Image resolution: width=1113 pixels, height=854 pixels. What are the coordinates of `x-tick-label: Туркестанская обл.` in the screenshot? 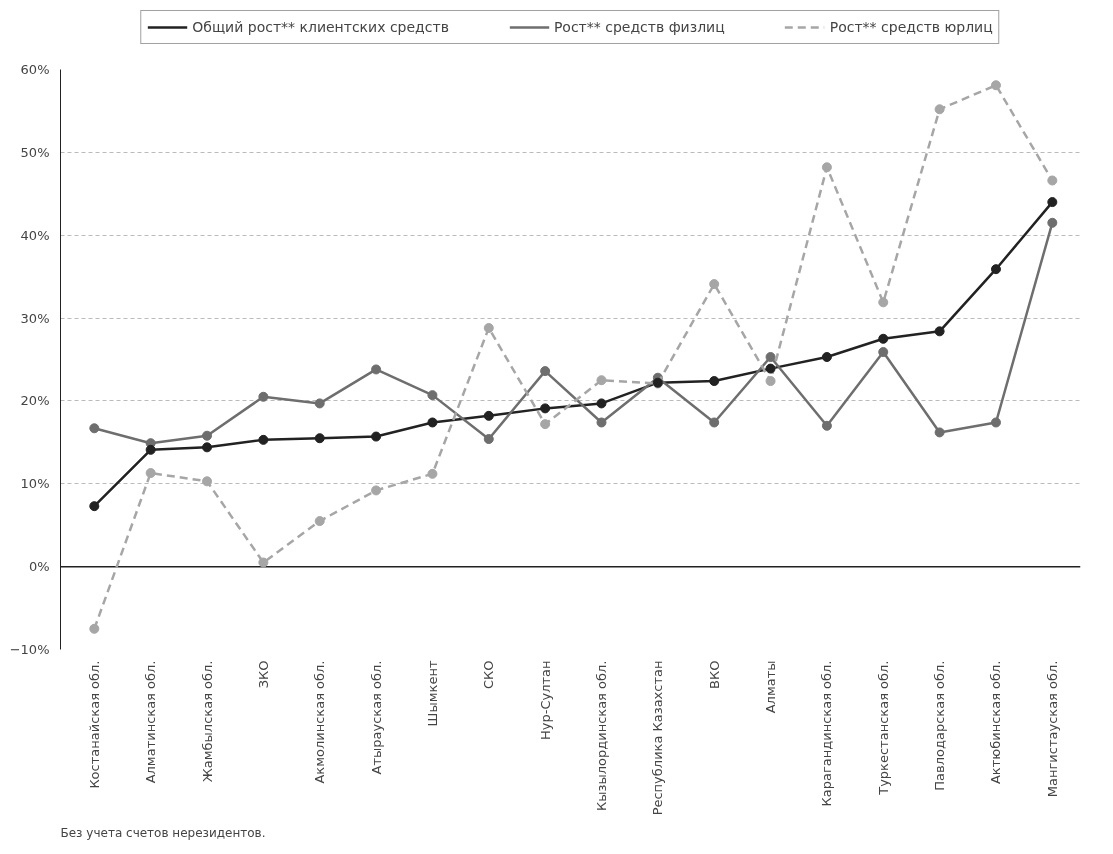 It's located at (883, 728).